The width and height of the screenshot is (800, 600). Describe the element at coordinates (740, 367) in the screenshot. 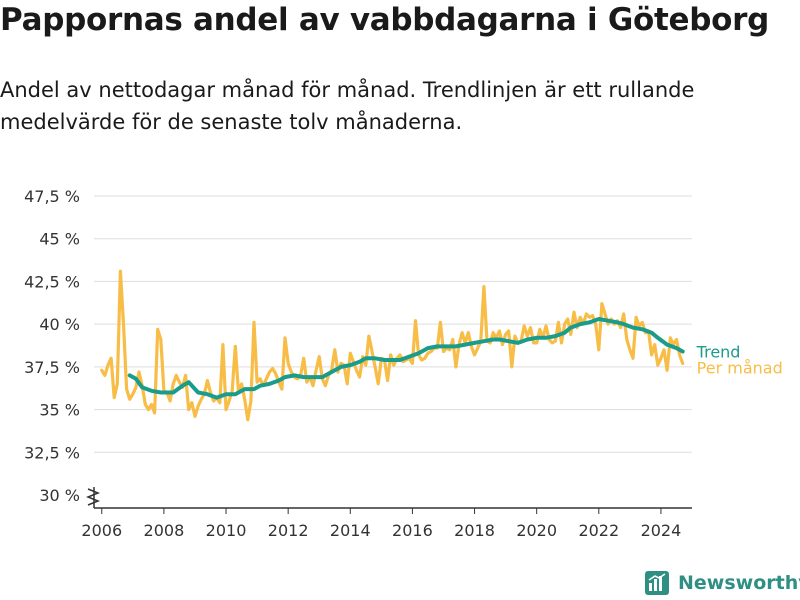

I see `series-label-per-manad: Per månad` at that location.